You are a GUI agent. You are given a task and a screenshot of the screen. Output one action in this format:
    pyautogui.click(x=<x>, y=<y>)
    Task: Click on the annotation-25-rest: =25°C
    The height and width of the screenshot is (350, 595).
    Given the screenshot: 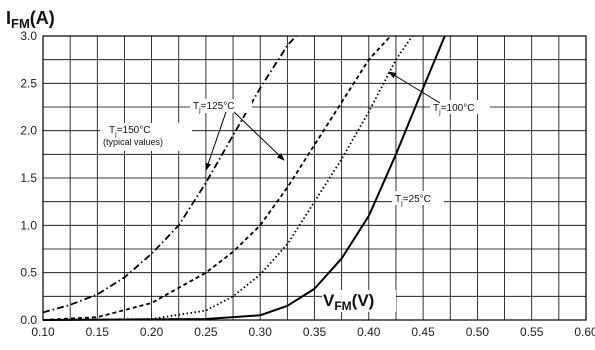 What is the action you would take?
    pyautogui.click(x=417, y=199)
    